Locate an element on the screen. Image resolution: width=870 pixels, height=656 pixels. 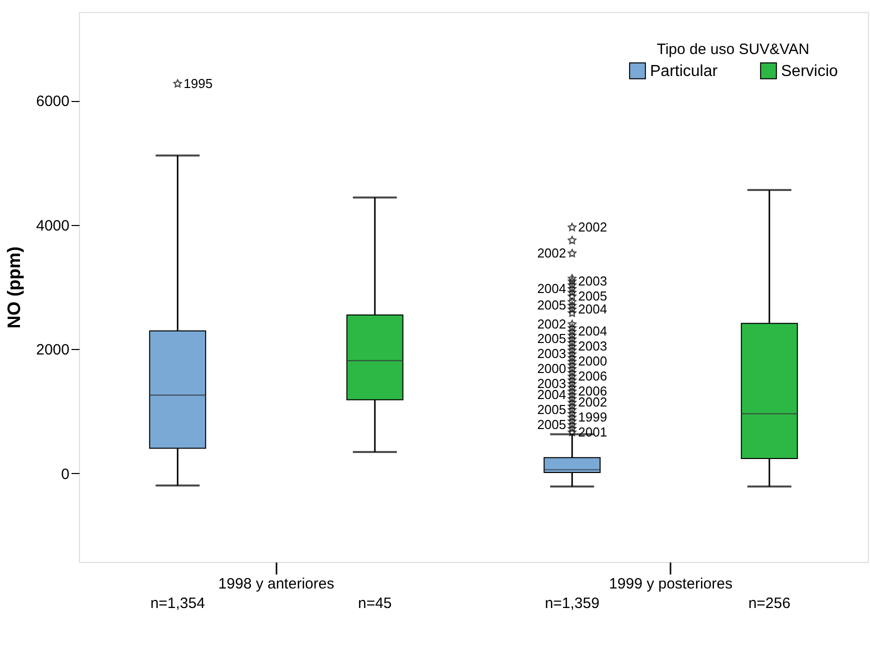
text: n=256 is located at coordinates (769, 603).